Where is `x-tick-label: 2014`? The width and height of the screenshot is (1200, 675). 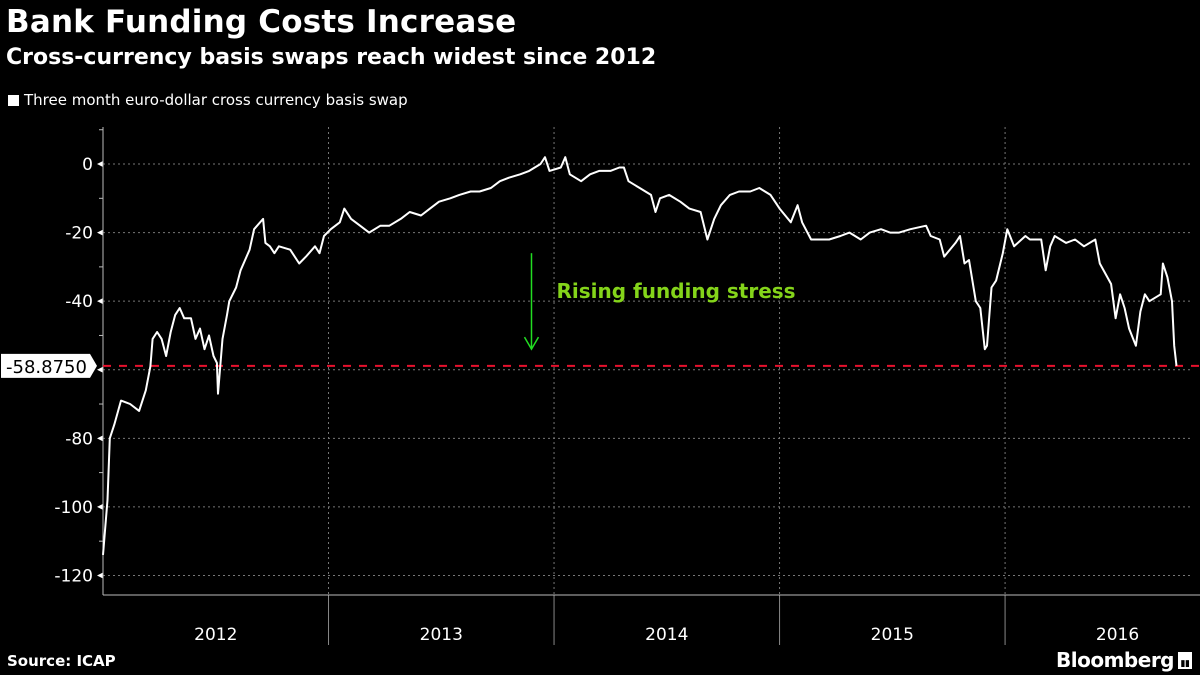
x-tick-label: 2014 is located at coordinates (666, 635).